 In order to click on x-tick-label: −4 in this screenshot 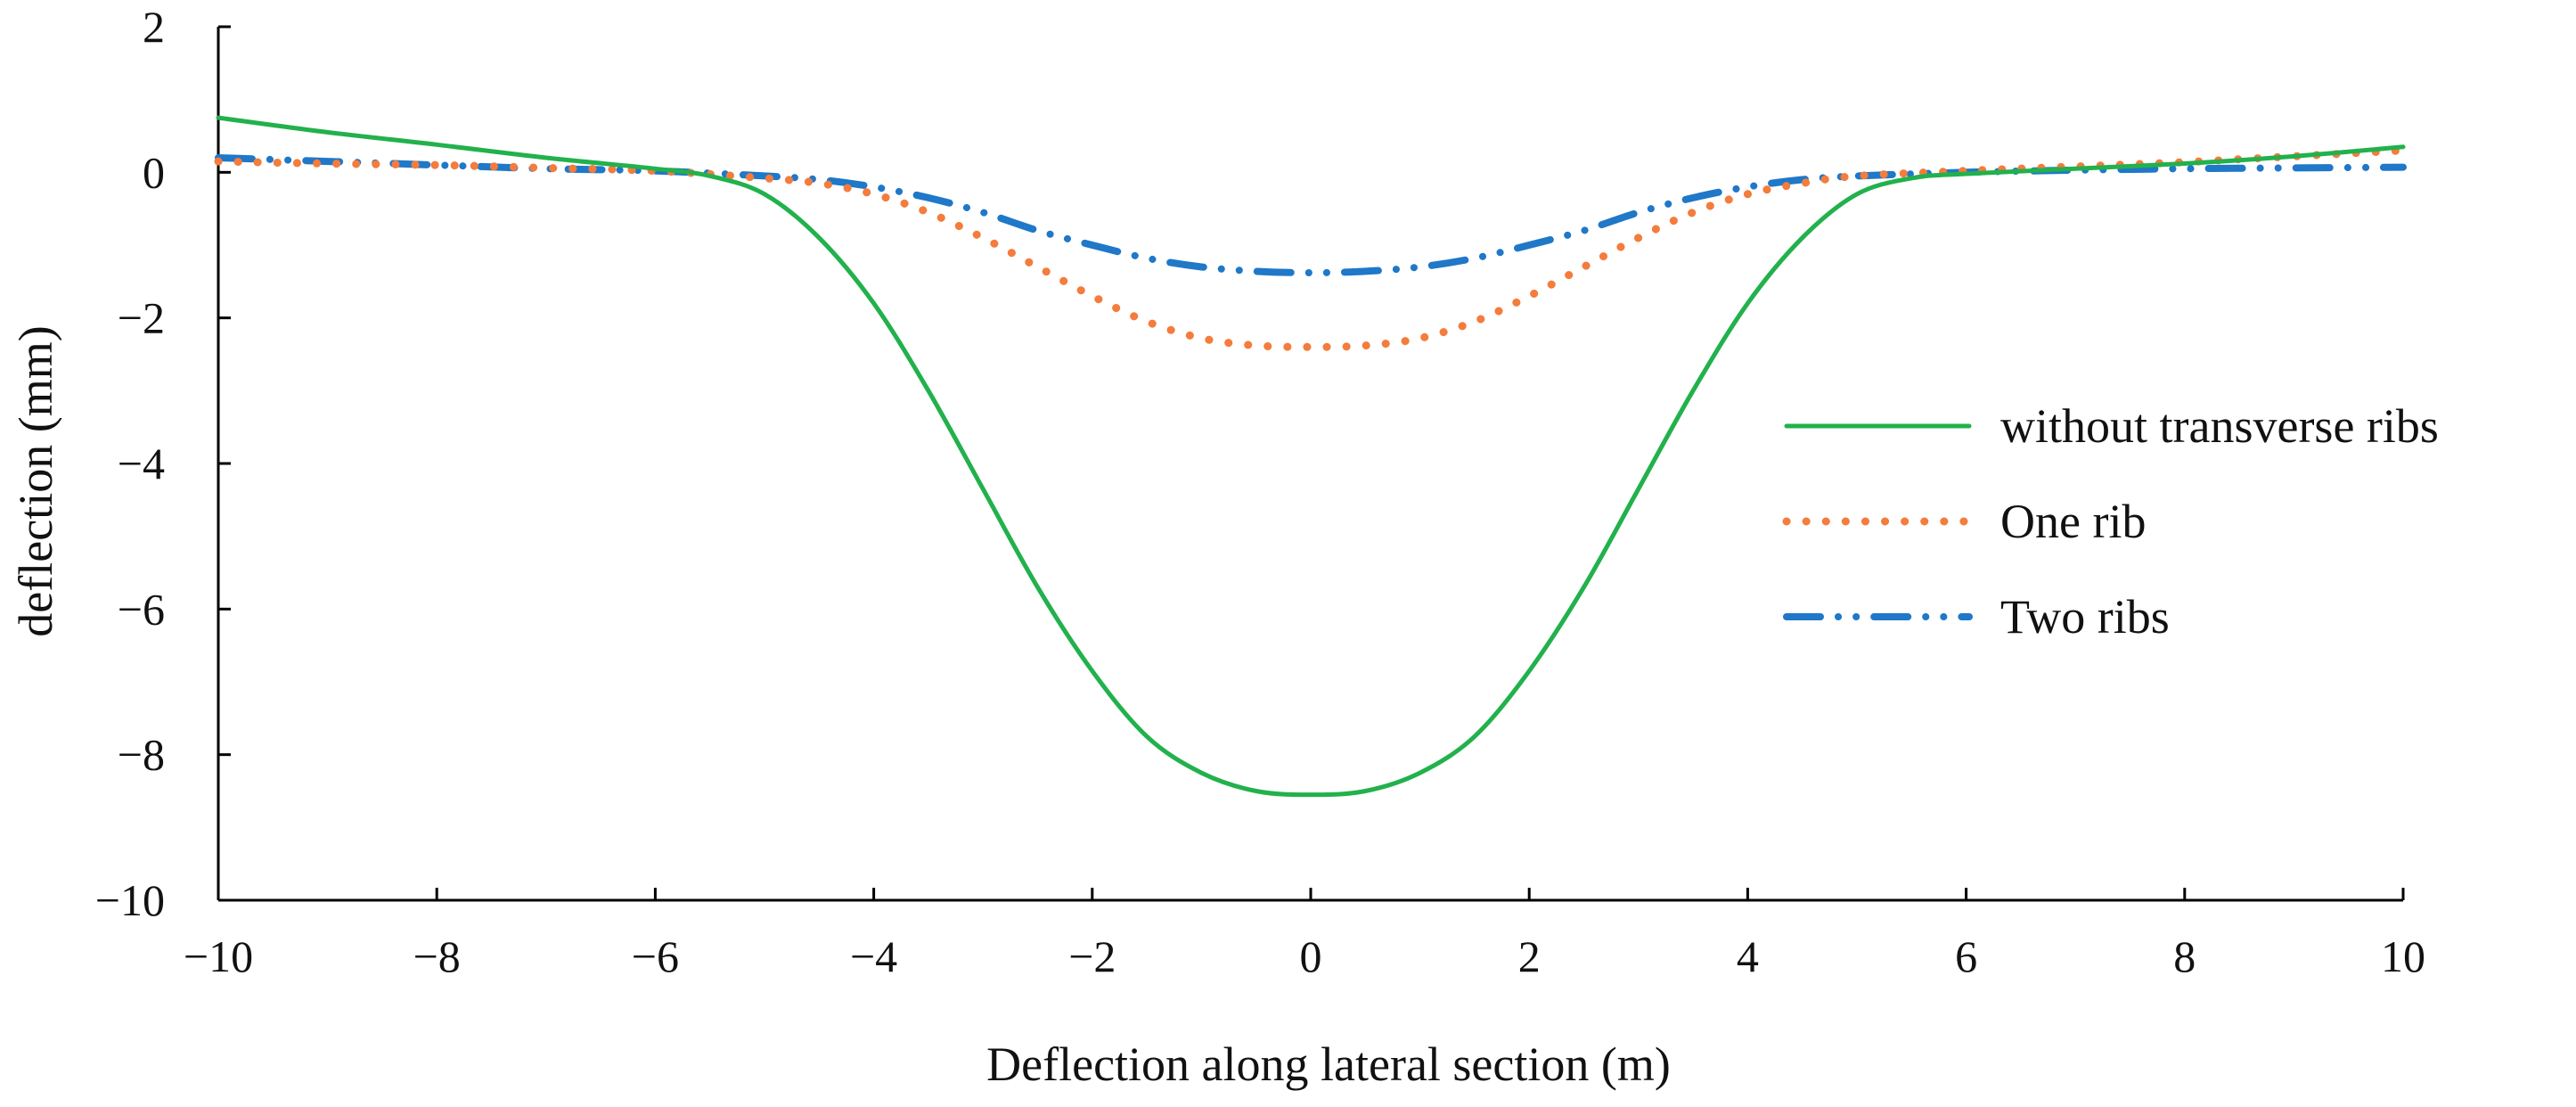, I will do `click(873, 956)`.